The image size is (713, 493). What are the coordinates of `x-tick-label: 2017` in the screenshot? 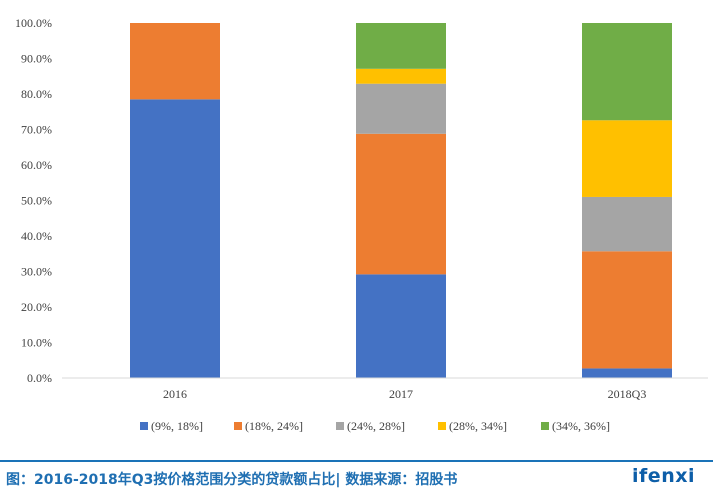 It's located at (401, 394).